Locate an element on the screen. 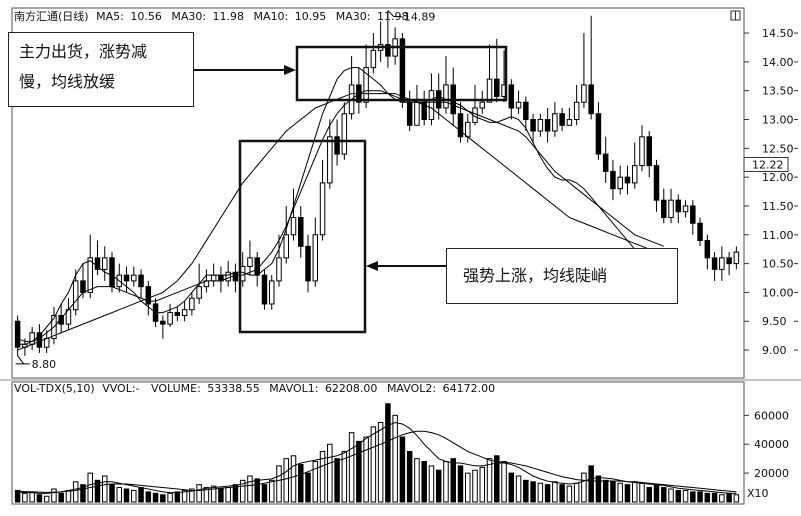  arrow-to-distribution-icon is located at coordinates (245, 70).